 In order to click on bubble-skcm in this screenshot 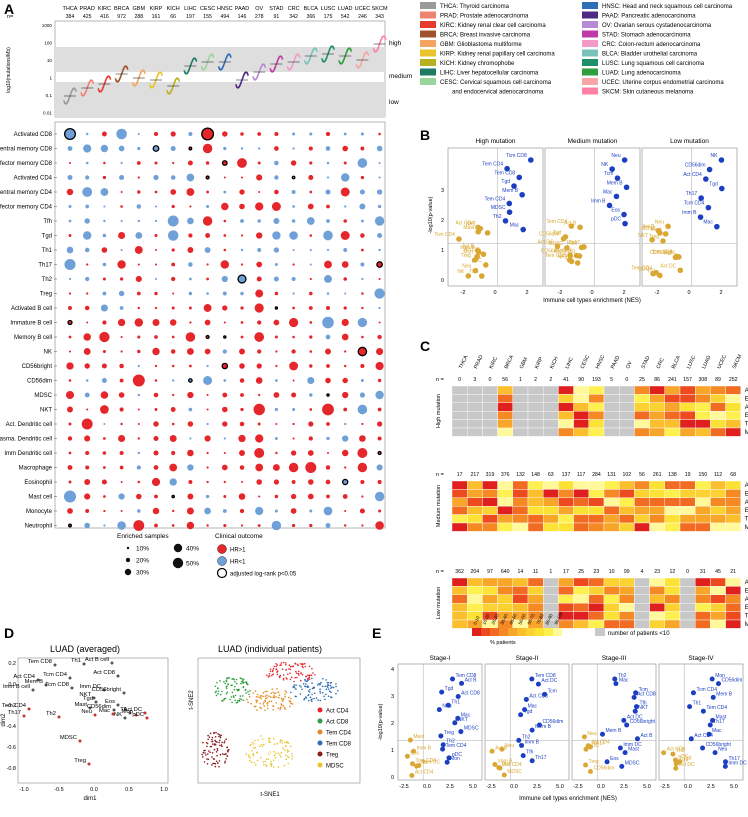, I will do `click(379, 496)`.